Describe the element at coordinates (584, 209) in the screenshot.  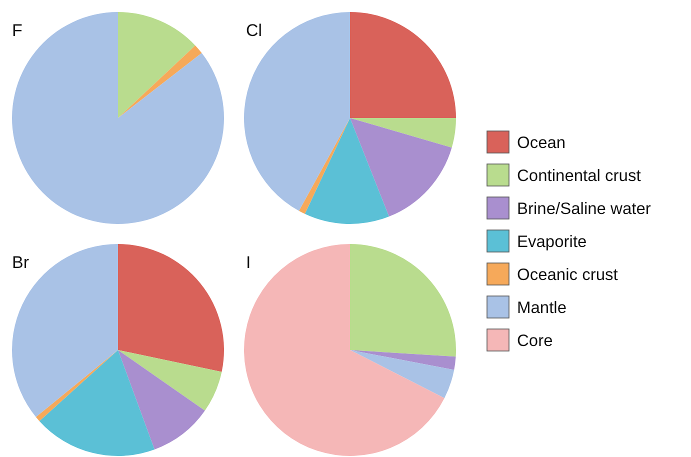
I see `legend-label: Brine/Saline water` at that location.